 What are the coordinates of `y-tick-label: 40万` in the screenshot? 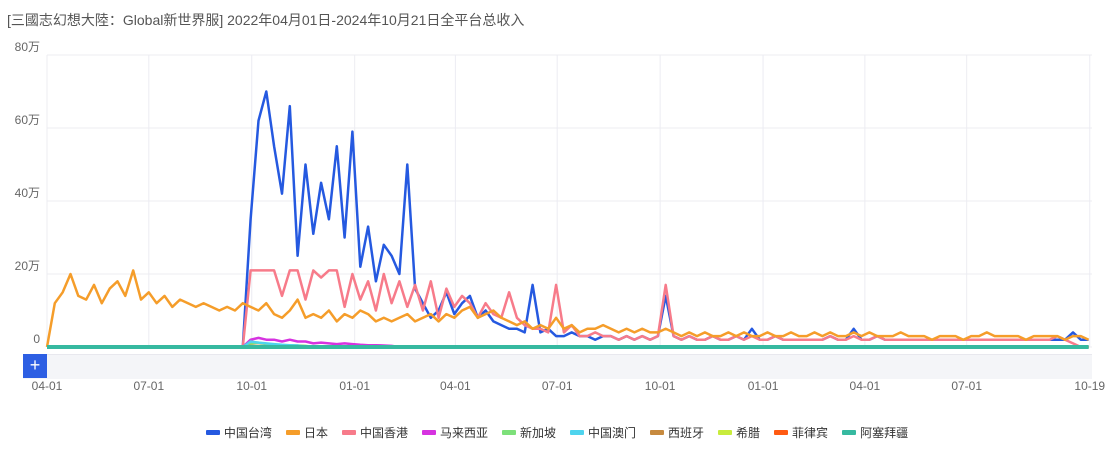 It's located at (27, 193).